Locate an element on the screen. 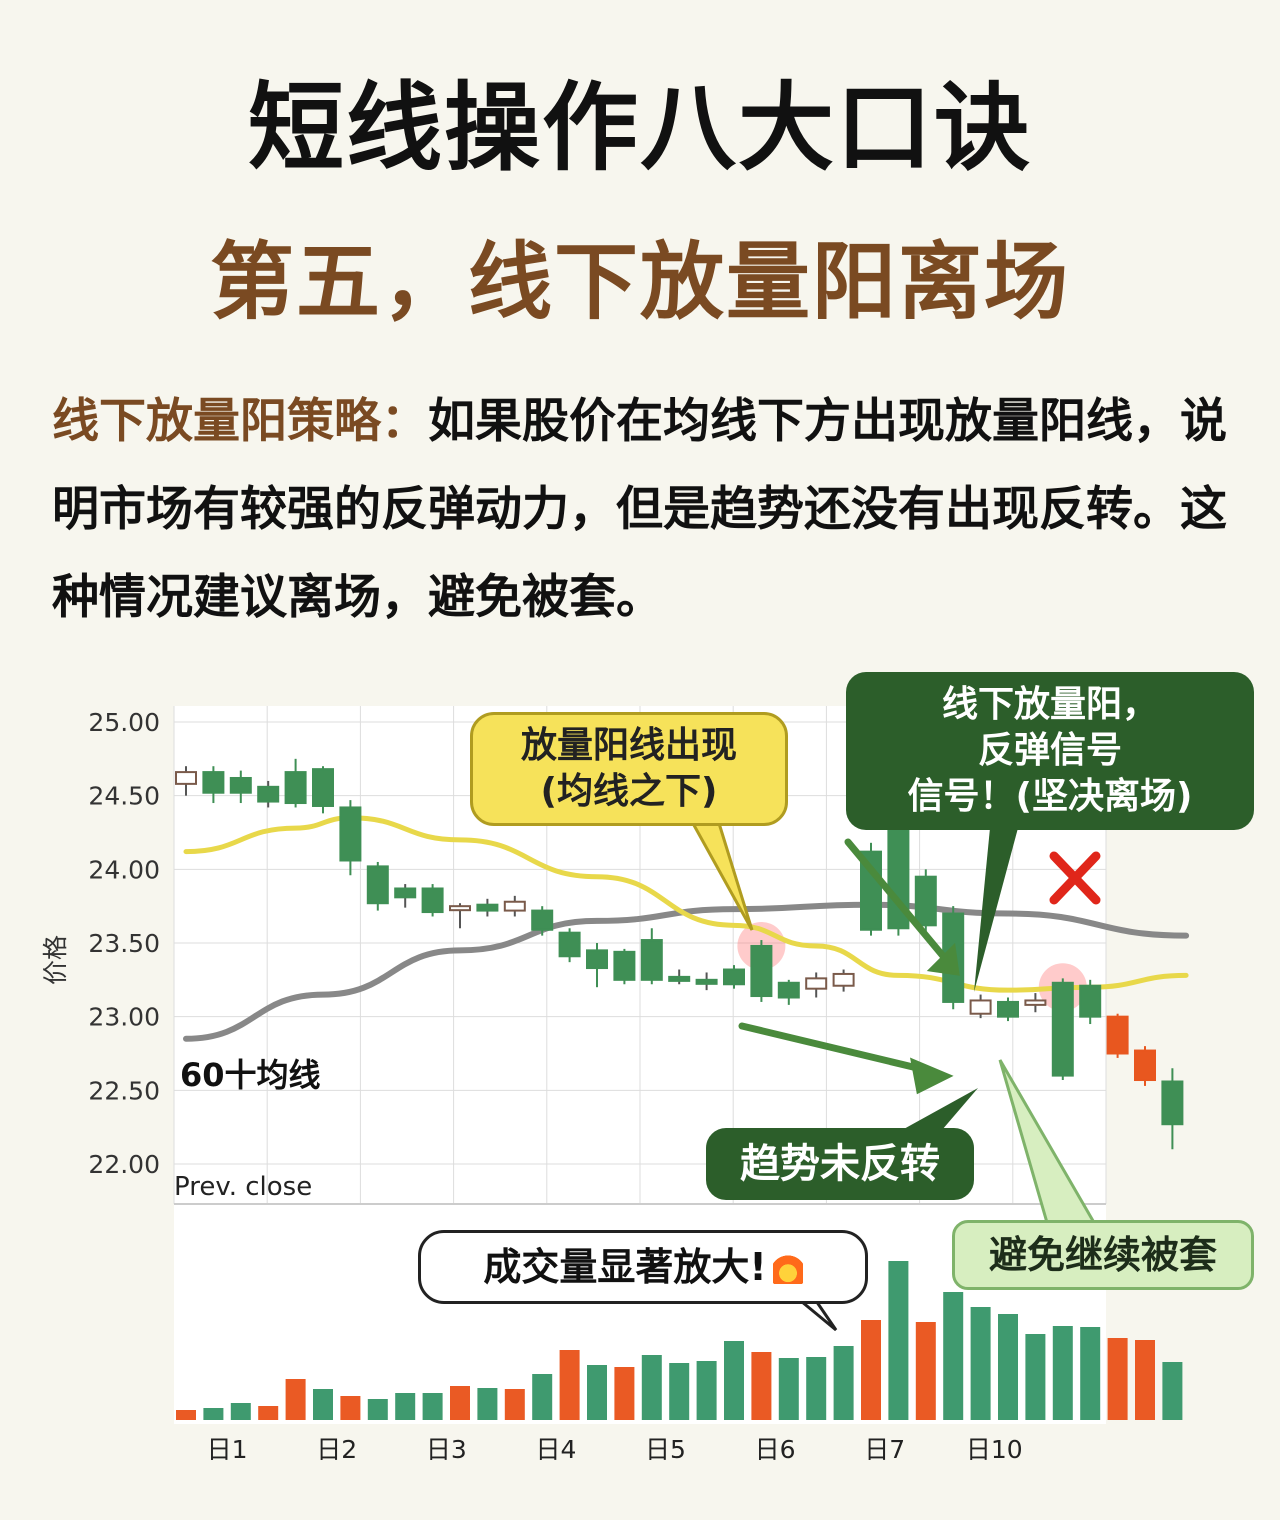 This screenshot has width=1280, height=1520. y-axis-label: 价格 is located at coordinates (55, 960).